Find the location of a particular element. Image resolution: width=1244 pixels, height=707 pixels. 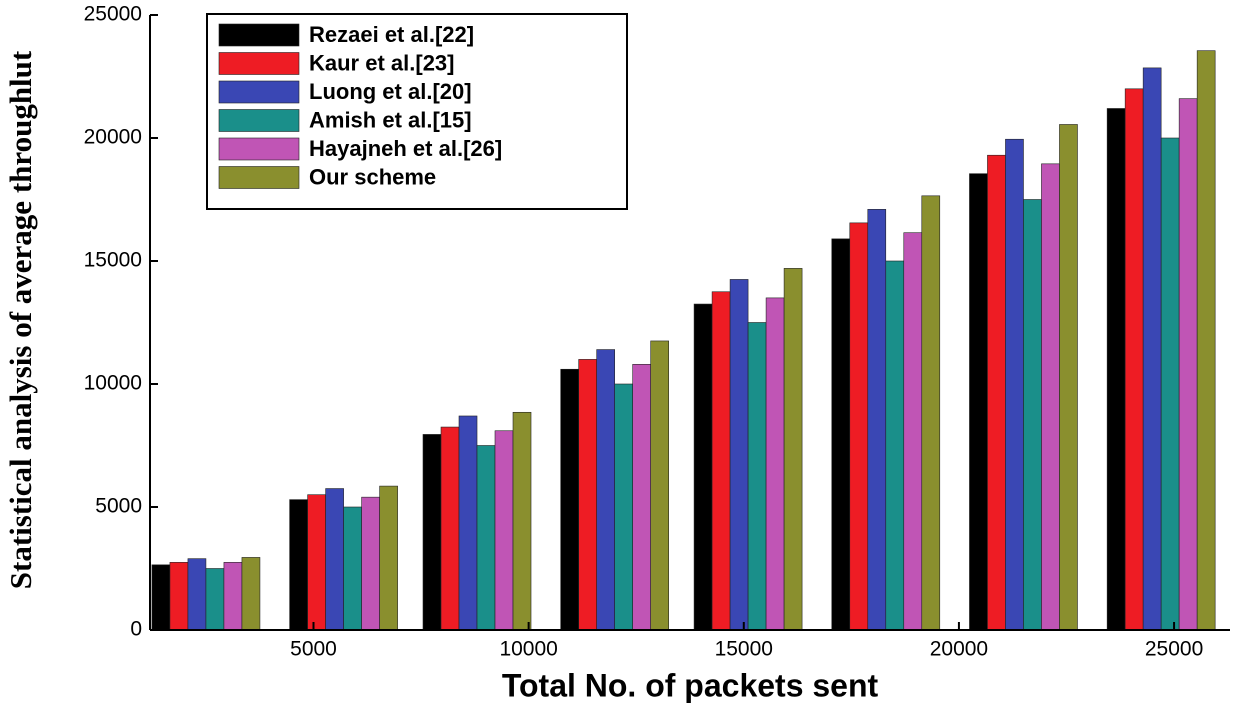

y-tick-label: 0 is located at coordinates (136, 629).